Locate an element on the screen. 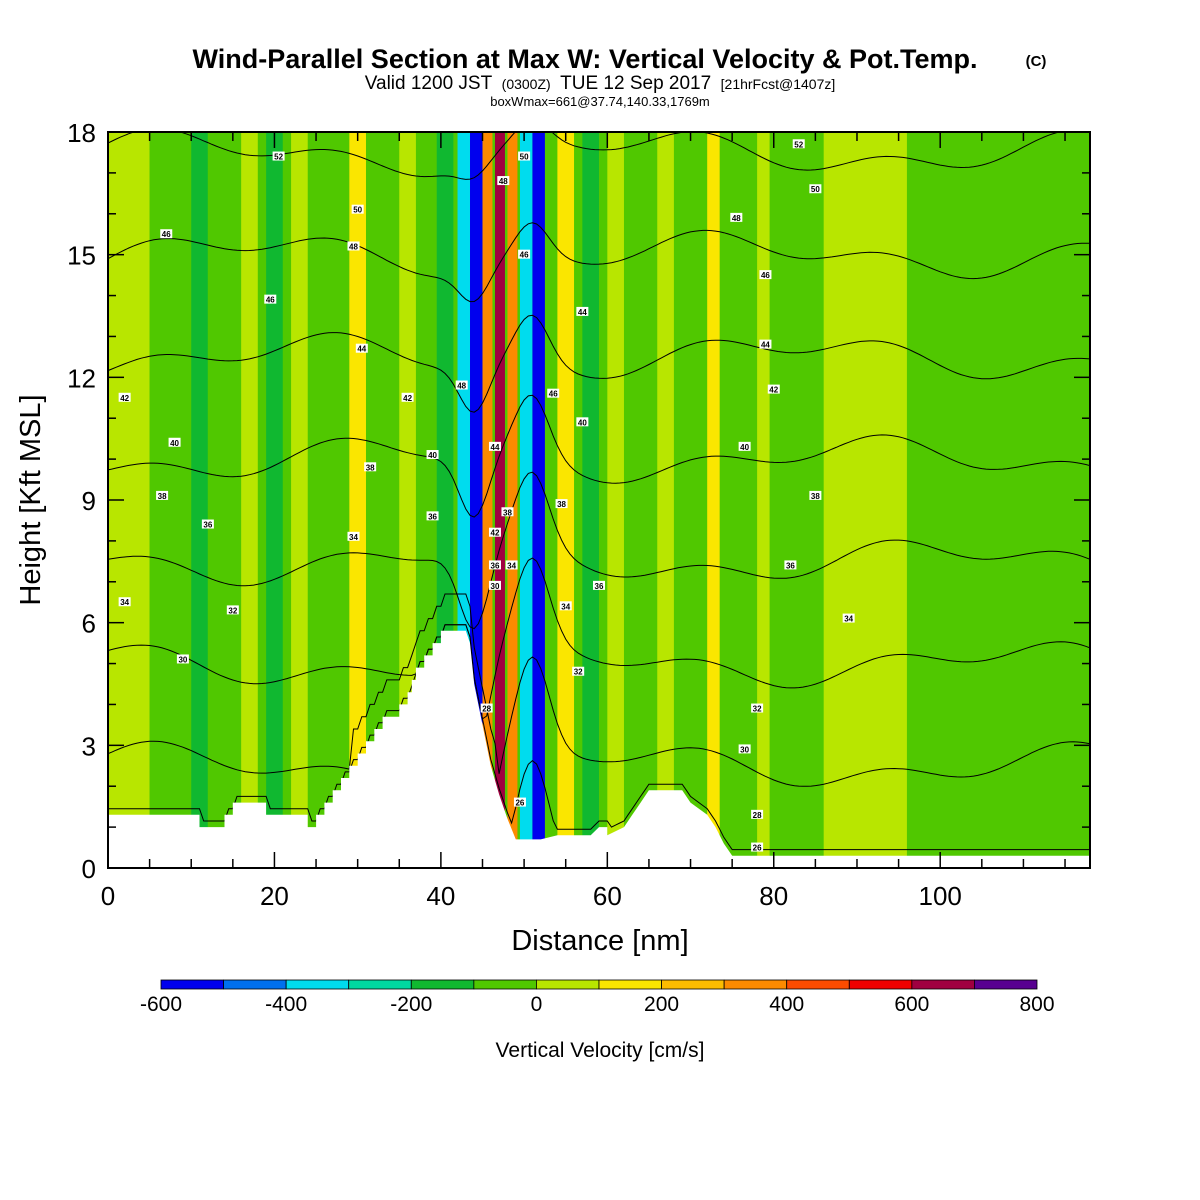  contour-label-33: 38 is located at coordinates (561, 504).